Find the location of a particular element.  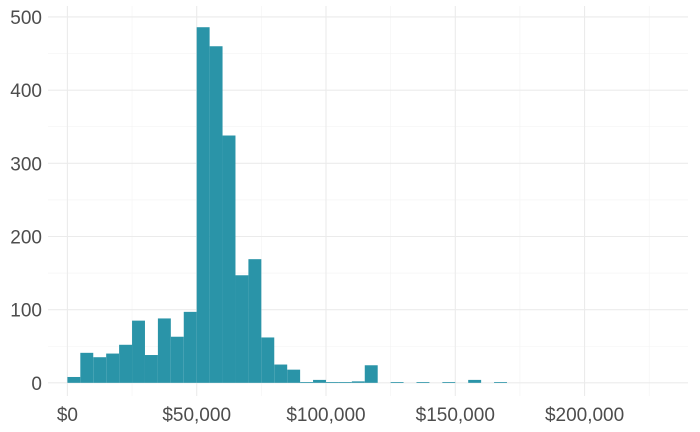

y-tick-label: 0 is located at coordinates (36, 384).